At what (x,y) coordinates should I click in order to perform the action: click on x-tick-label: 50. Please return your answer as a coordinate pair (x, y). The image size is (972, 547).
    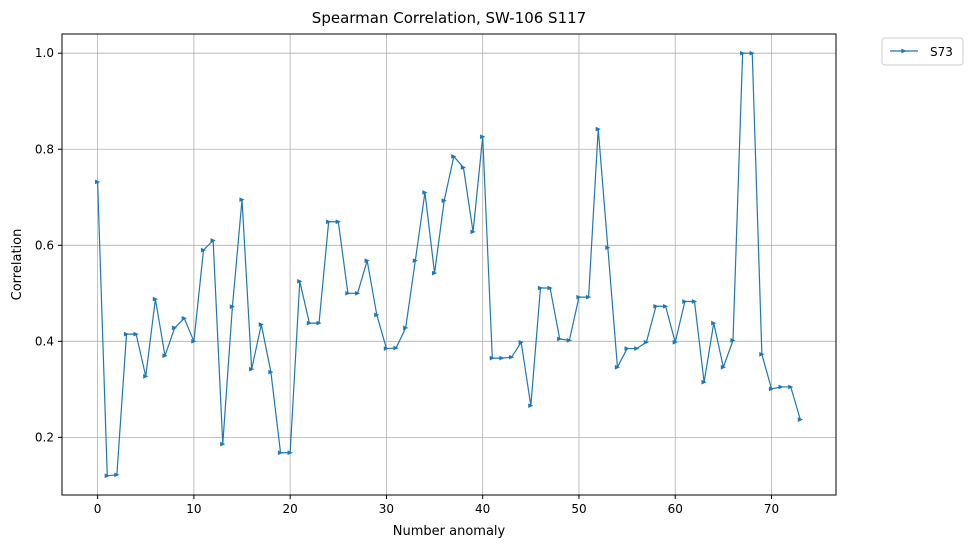
    Looking at the image, I should click on (578, 509).